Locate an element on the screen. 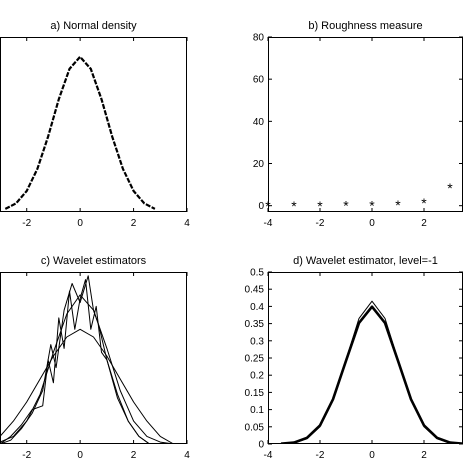  y-tick-label: 0.15 is located at coordinates (255, 393).